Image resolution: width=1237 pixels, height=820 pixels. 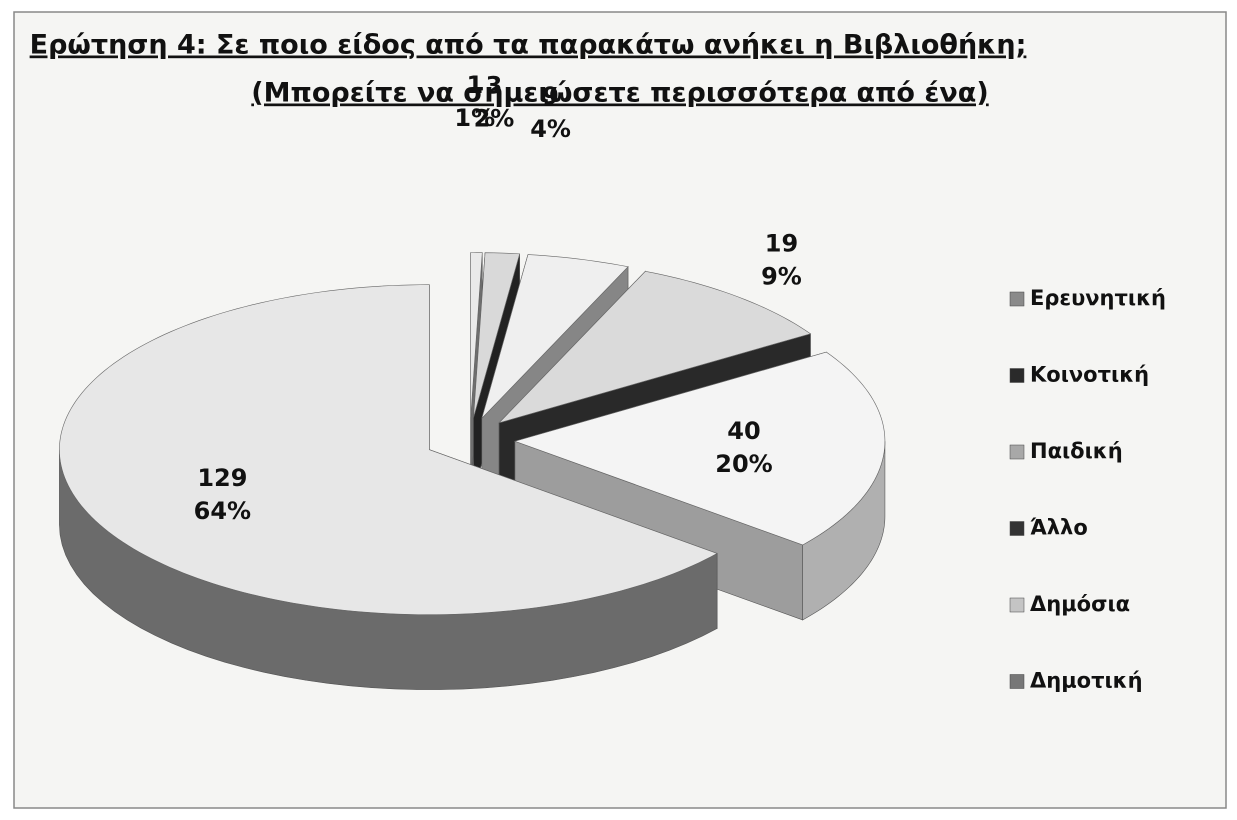 I want to click on data-label-percent: 2%, so click(x=494, y=119).